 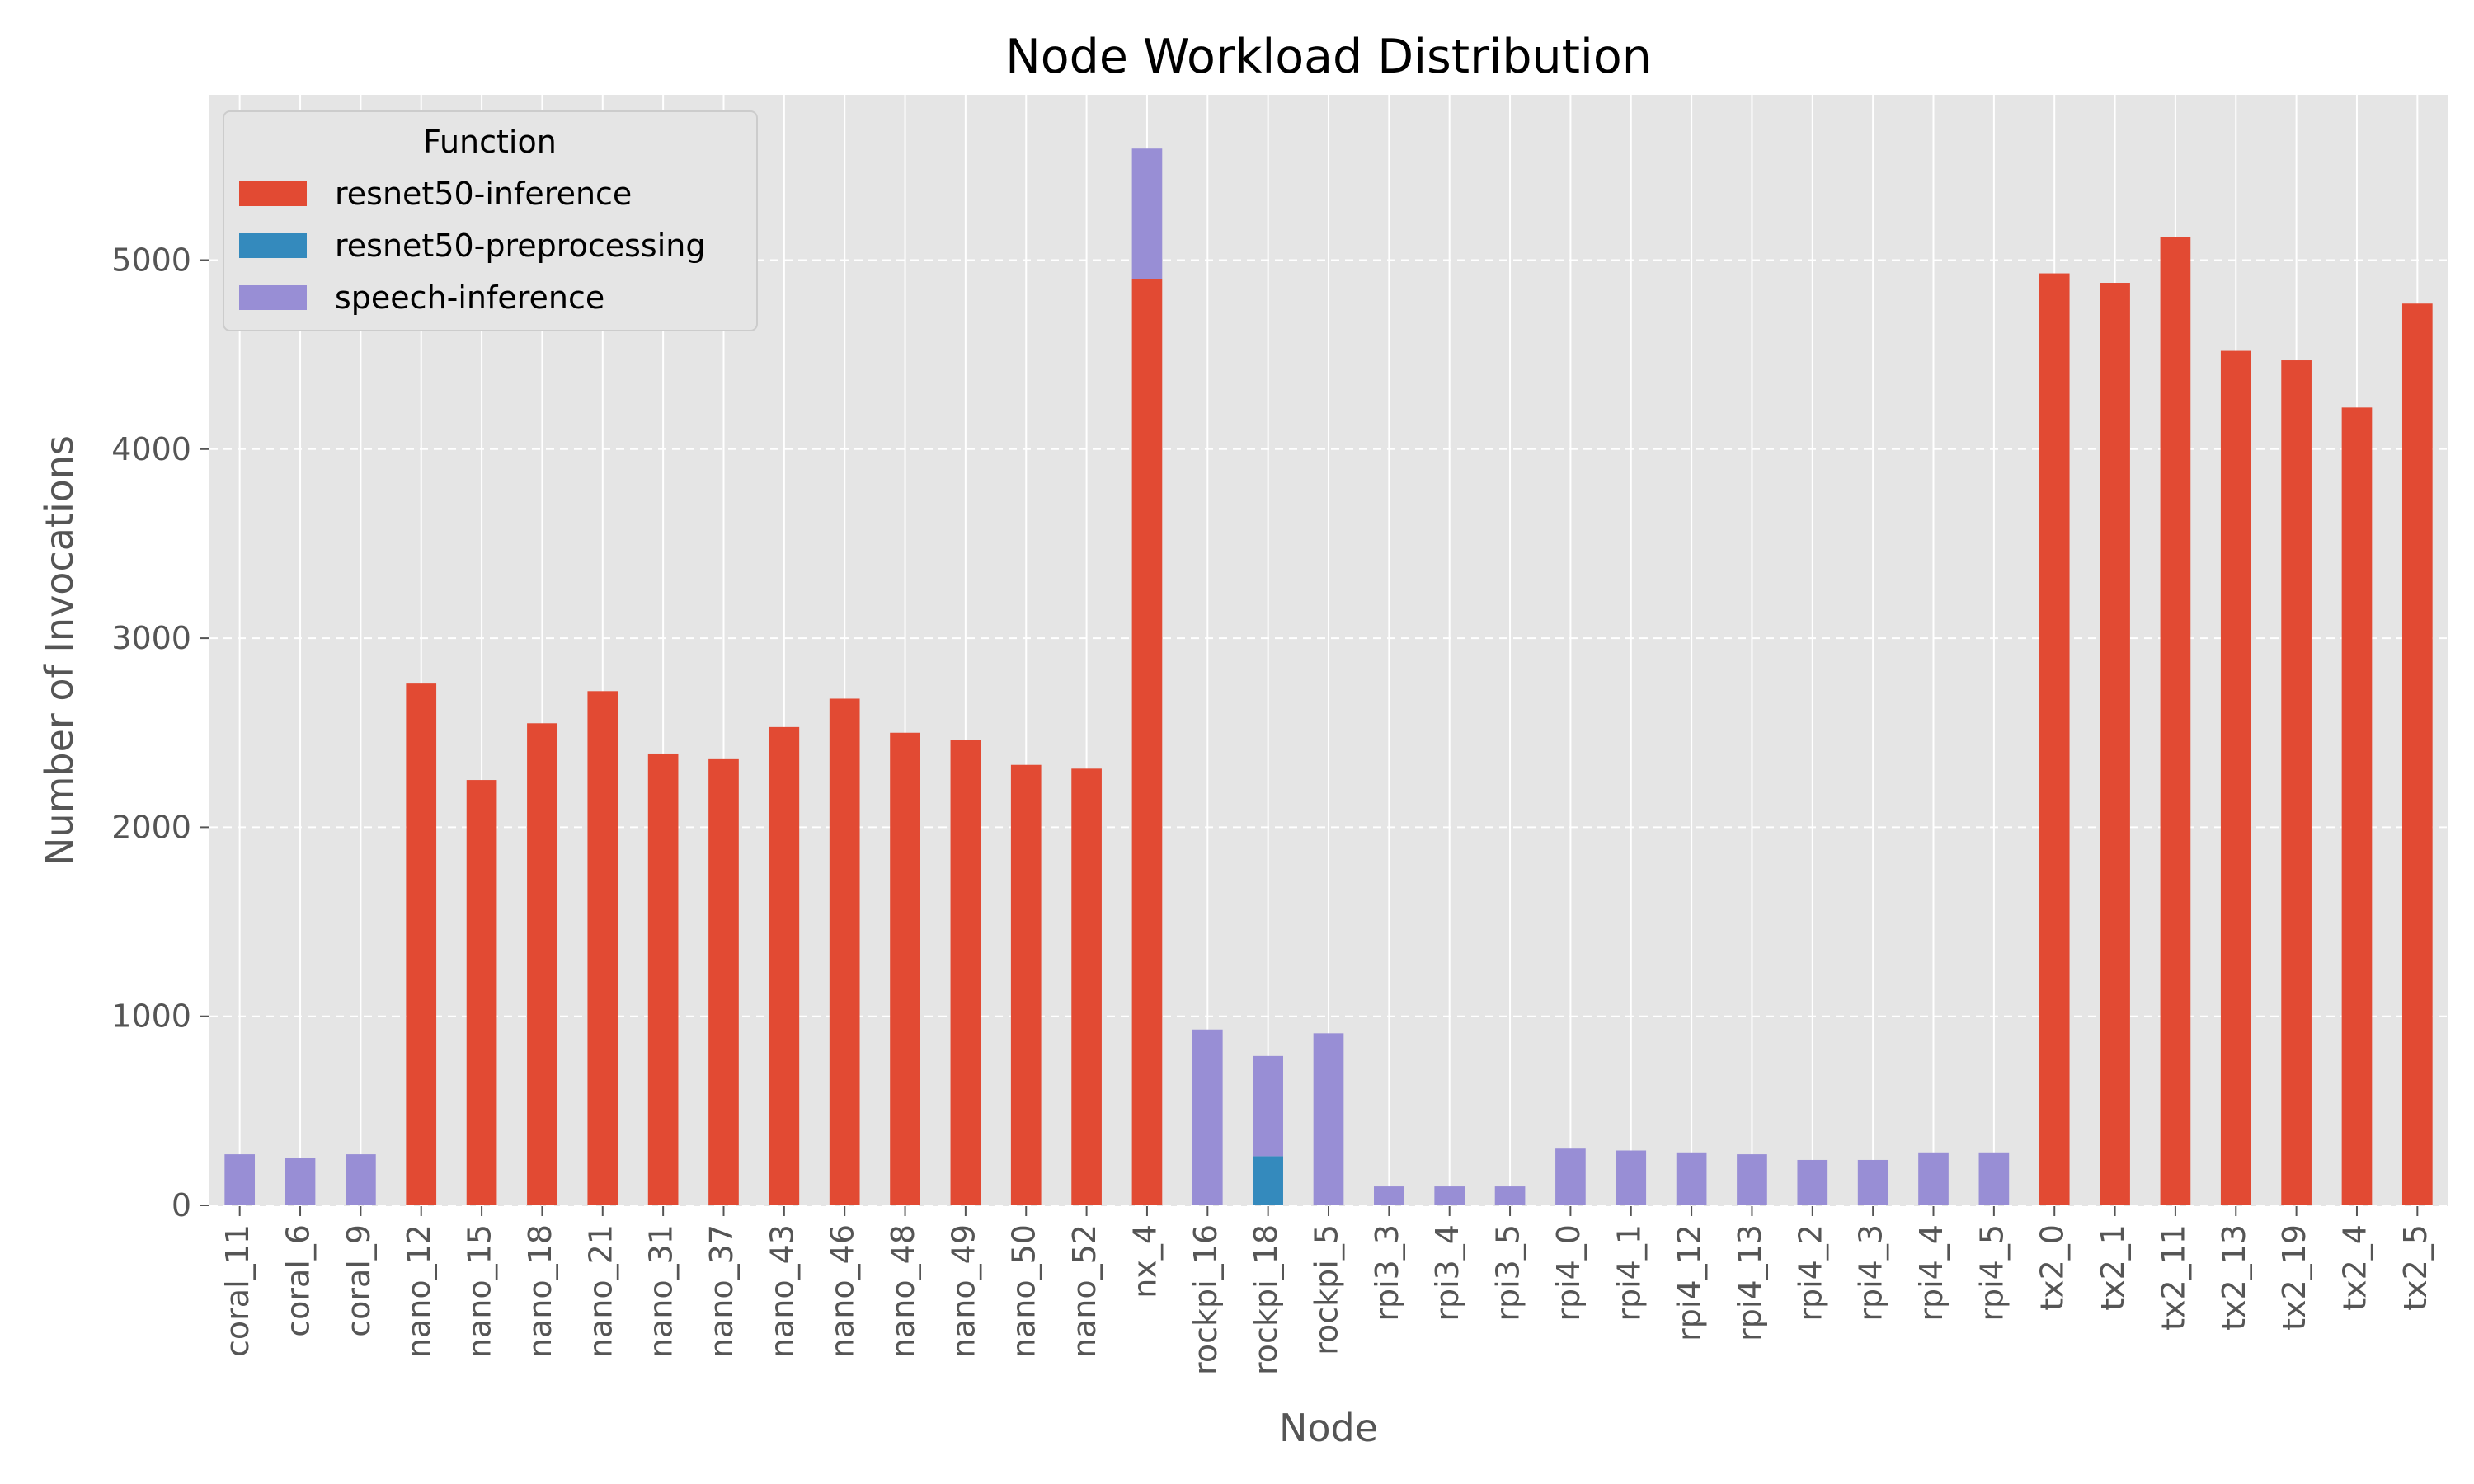 What do you see at coordinates (963, 1291) in the screenshot?
I see `x-tick-label: nano_49` at bounding box center [963, 1291].